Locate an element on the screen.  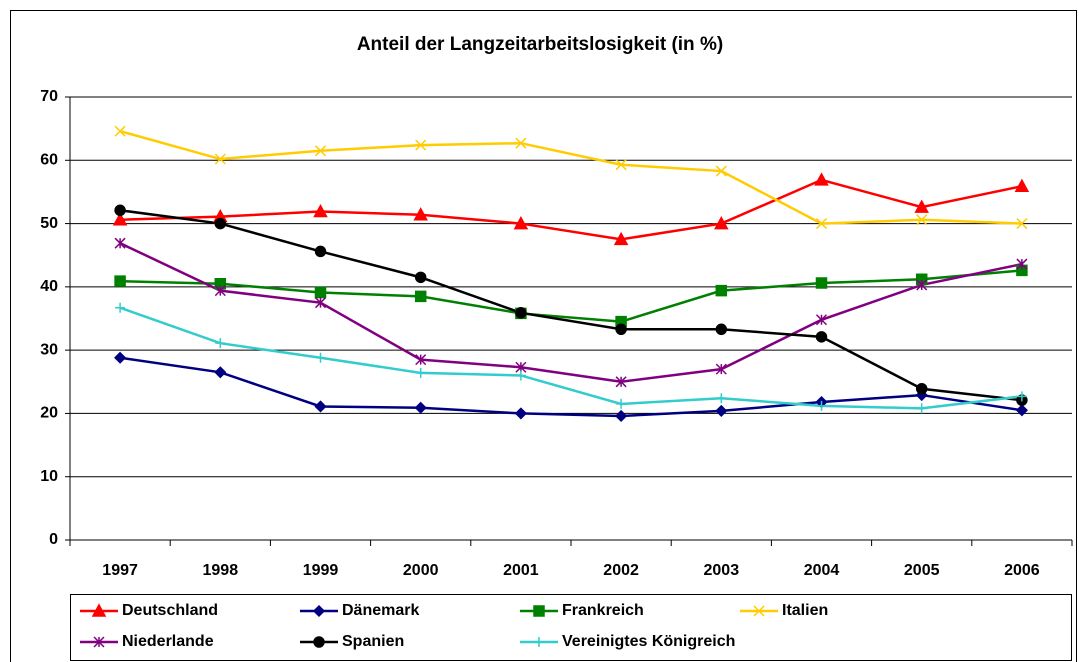
x-tick-label: 1998 is located at coordinates (221, 570).